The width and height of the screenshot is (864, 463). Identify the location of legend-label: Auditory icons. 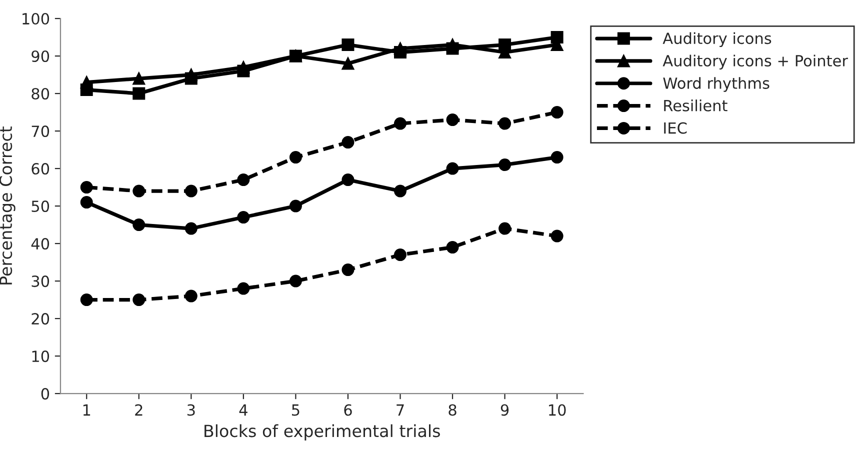
(717, 40).